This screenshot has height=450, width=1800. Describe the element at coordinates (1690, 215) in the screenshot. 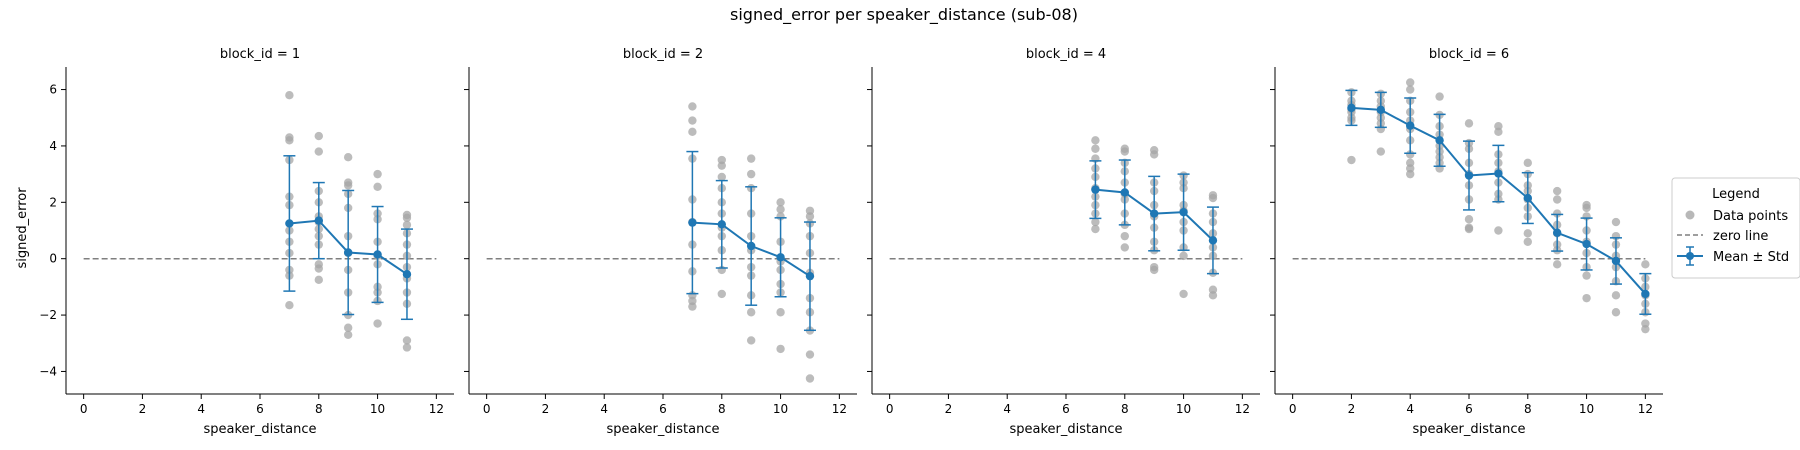

I see `legend-data-points-marker` at that location.